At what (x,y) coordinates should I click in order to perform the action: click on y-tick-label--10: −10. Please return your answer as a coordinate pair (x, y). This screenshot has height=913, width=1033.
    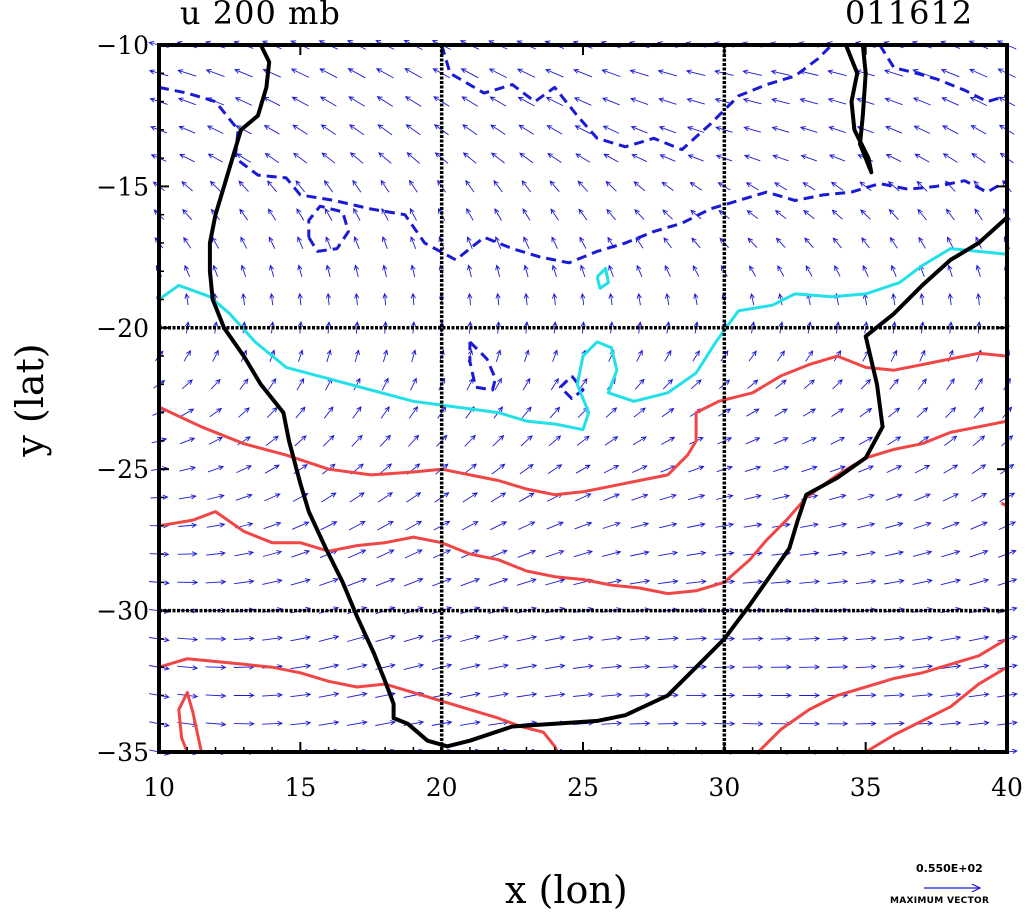
    Looking at the image, I should click on (122, 45).